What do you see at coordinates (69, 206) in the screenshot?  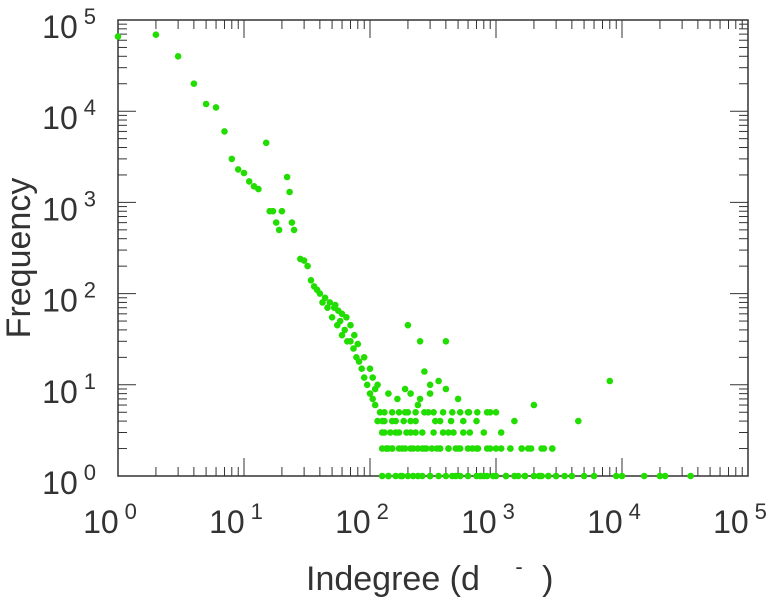 I see `y-tick-label: 10 3` at bounding box center [69, 206].